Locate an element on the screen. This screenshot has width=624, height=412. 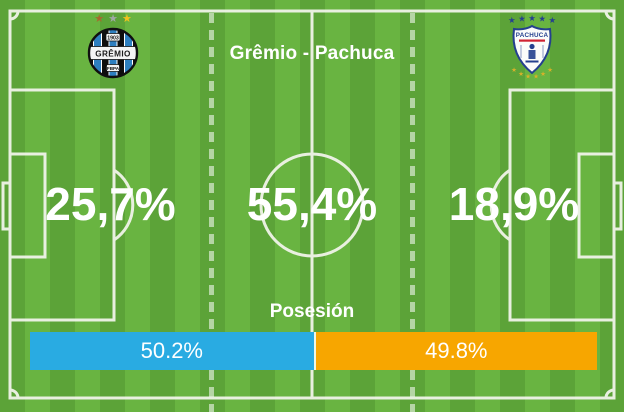
pachuca-crest: ★ ★ ★ ★ ★ PACHUCA ★ ★ ★ ★ ★ ★ is located at coordinates (532, 46).